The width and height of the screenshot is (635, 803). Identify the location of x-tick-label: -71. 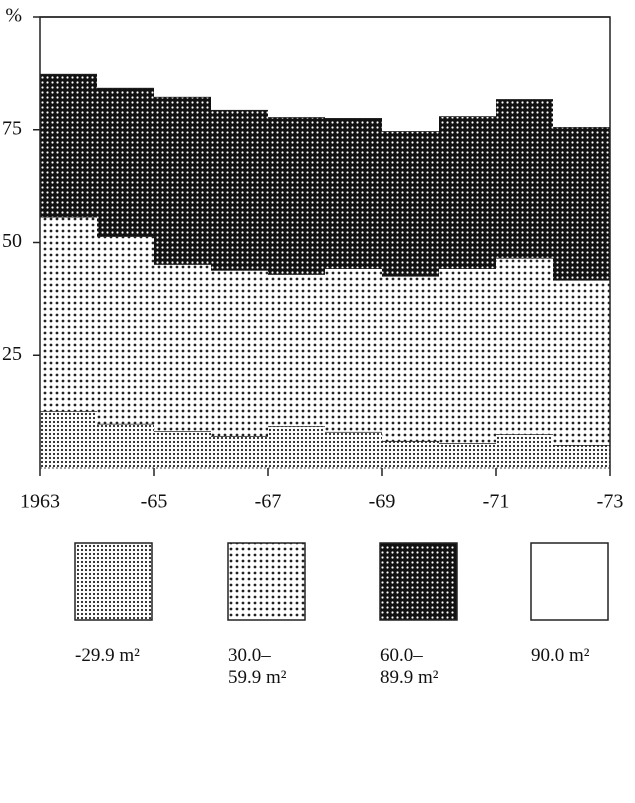
(496, 502).